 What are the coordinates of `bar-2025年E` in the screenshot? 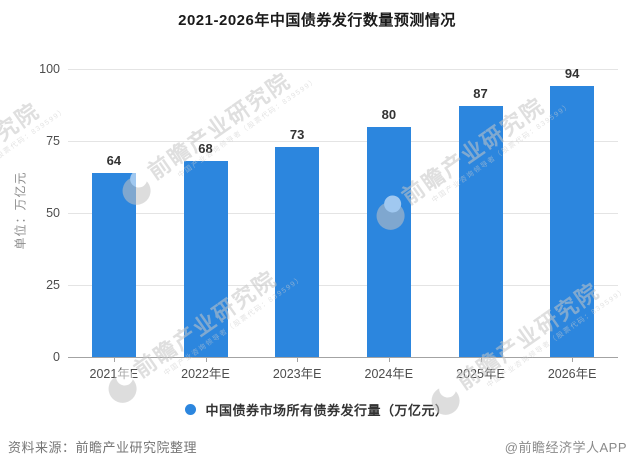 It's located at (480, 231).